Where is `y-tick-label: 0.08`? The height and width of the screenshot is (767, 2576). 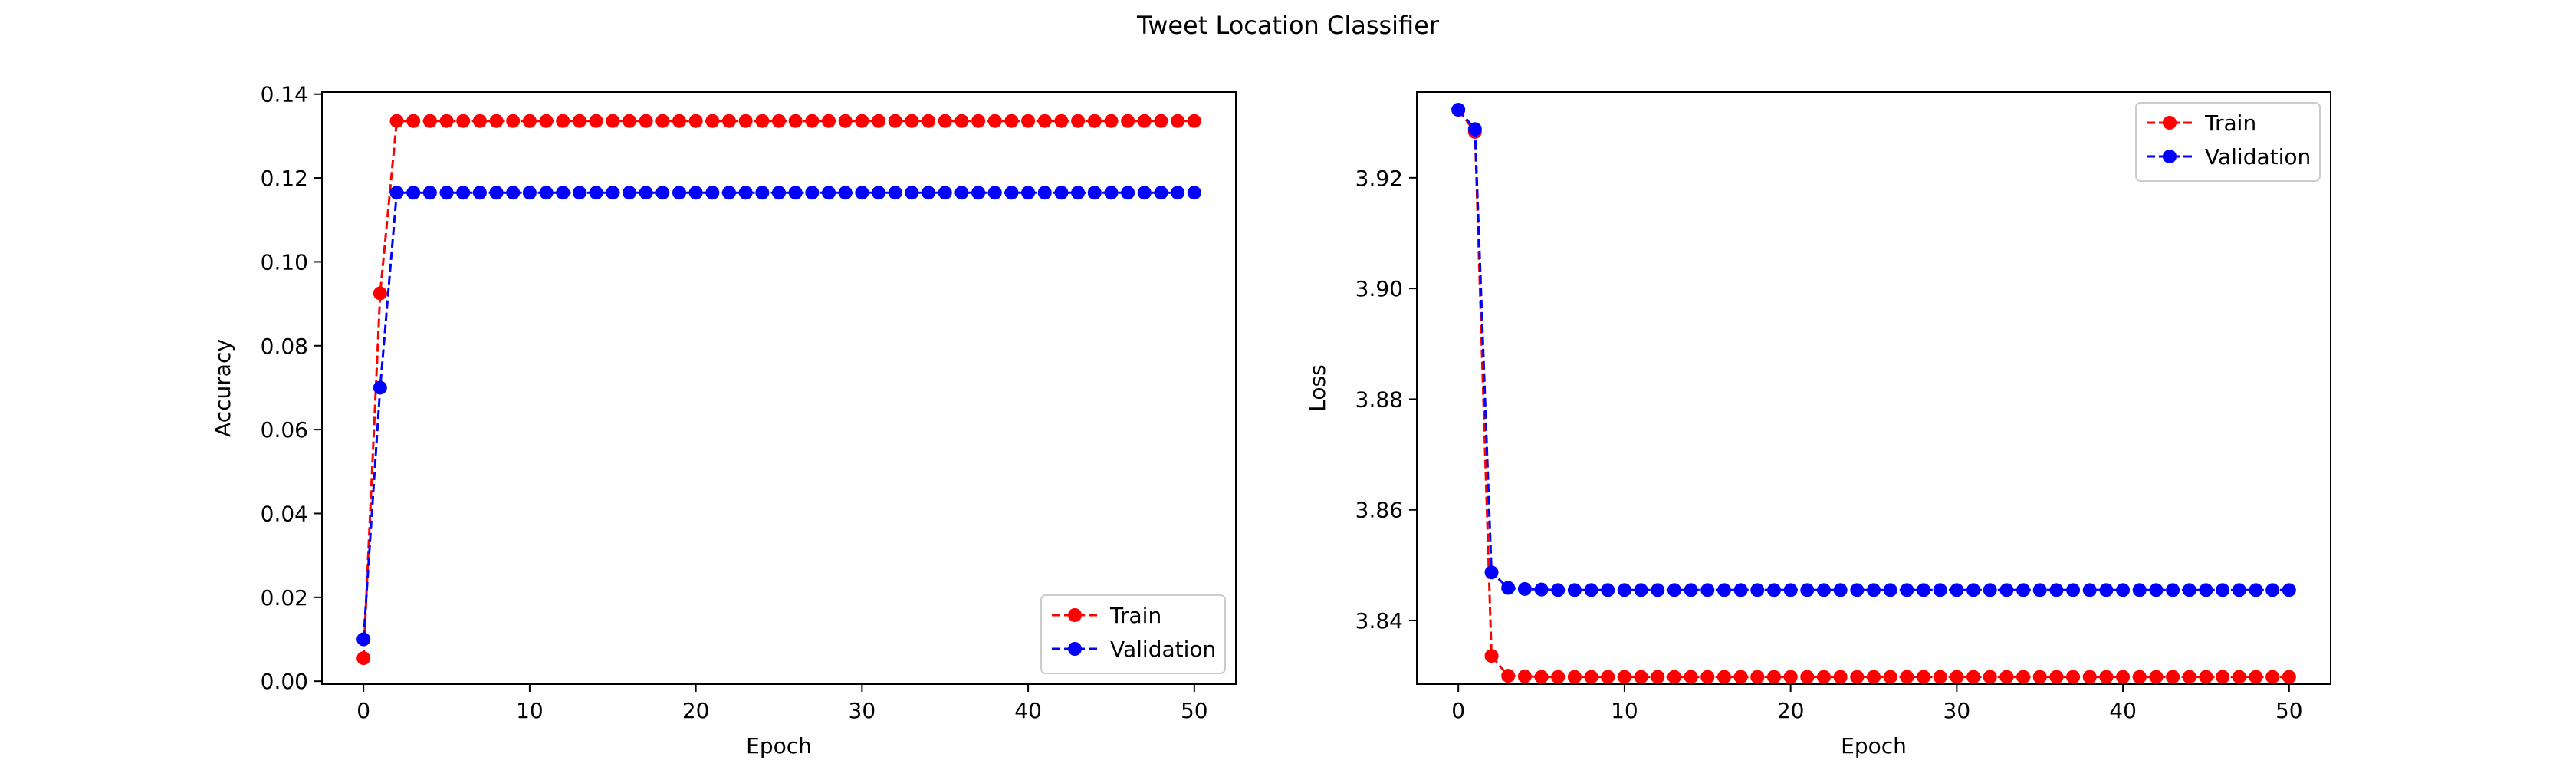
y-tick-label: 0.08 is located at coordinates (284, 346).